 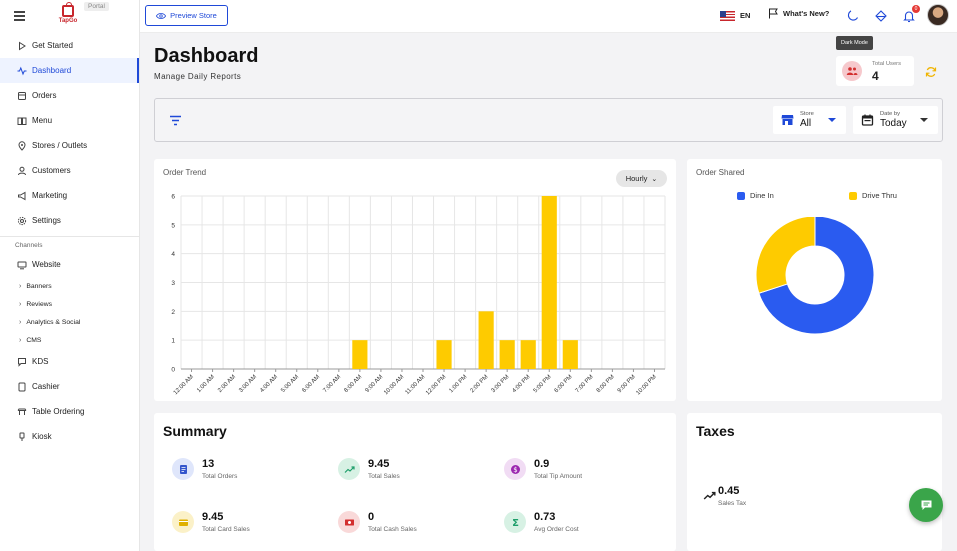 What do you see at coordinates (173, 312) in the screenshot?
I see `y-tick-label: 2` at bounding box center [173, 312].